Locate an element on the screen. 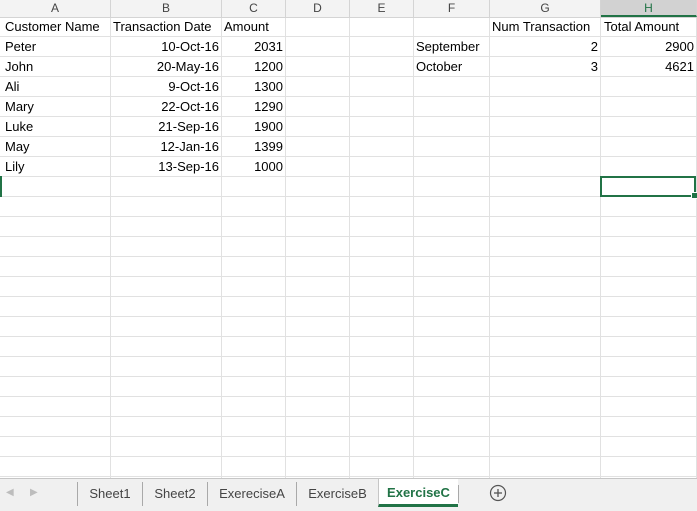 Image resolution: width=697 pixels, height=511 pixels. cell-b8: 13-Sep-16 is located at coordinates (188, 166).